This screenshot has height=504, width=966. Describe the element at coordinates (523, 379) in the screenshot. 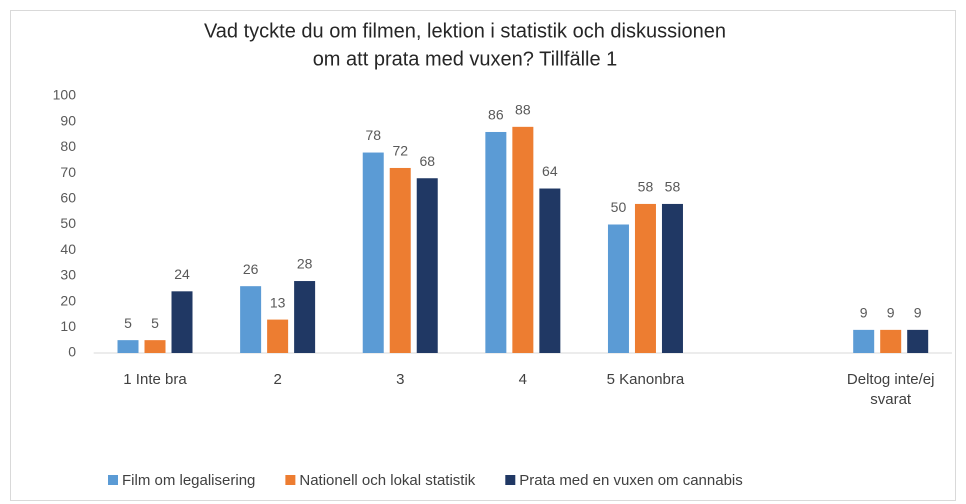

I see `x-tick-label: 4` at that location.